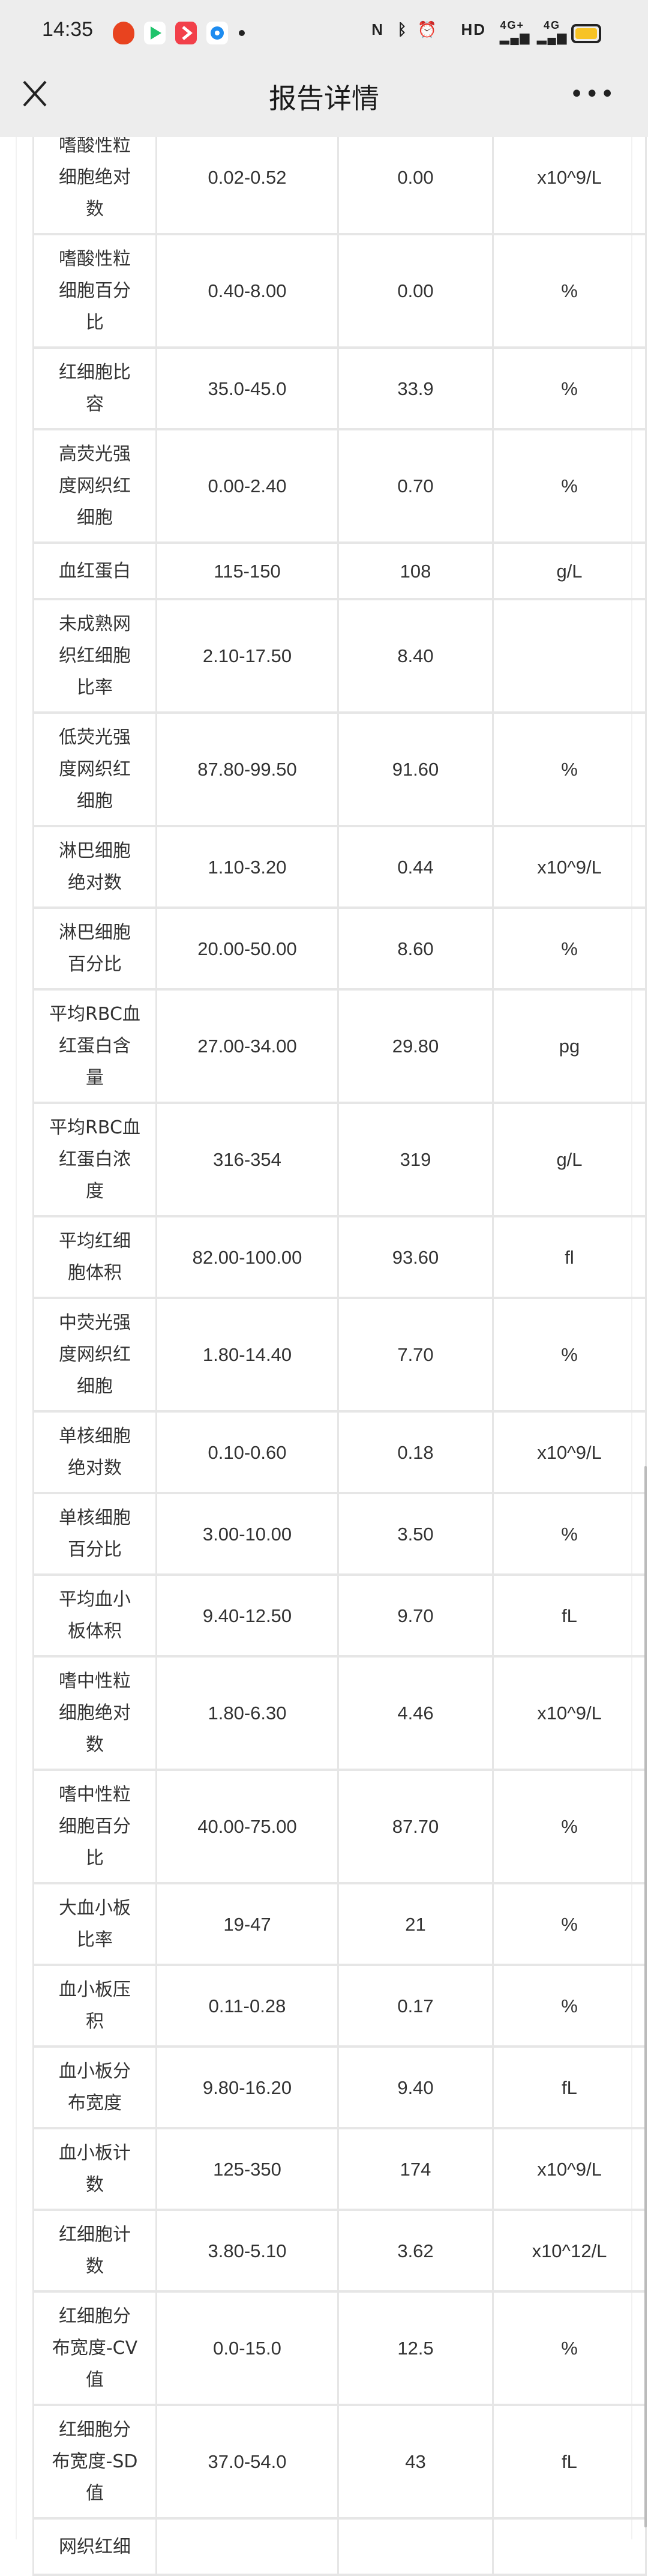  I want to click on table-row: 高荧光强 度网织红 细胞 0.00-2.40 0.70%, so click(339, 486).